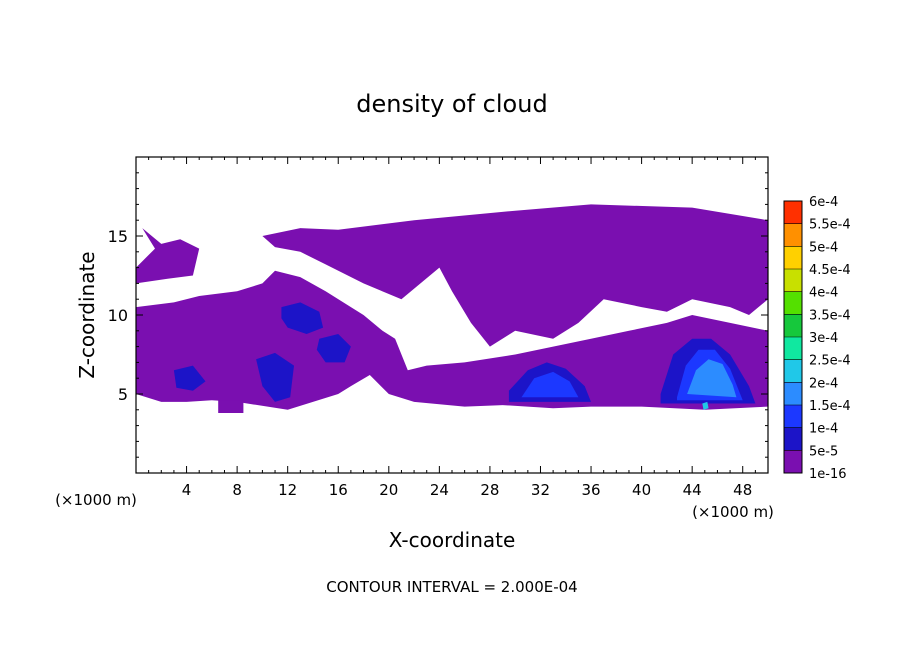  I want to click on colorbar-label: 3.5e-4, so click(830, 315).